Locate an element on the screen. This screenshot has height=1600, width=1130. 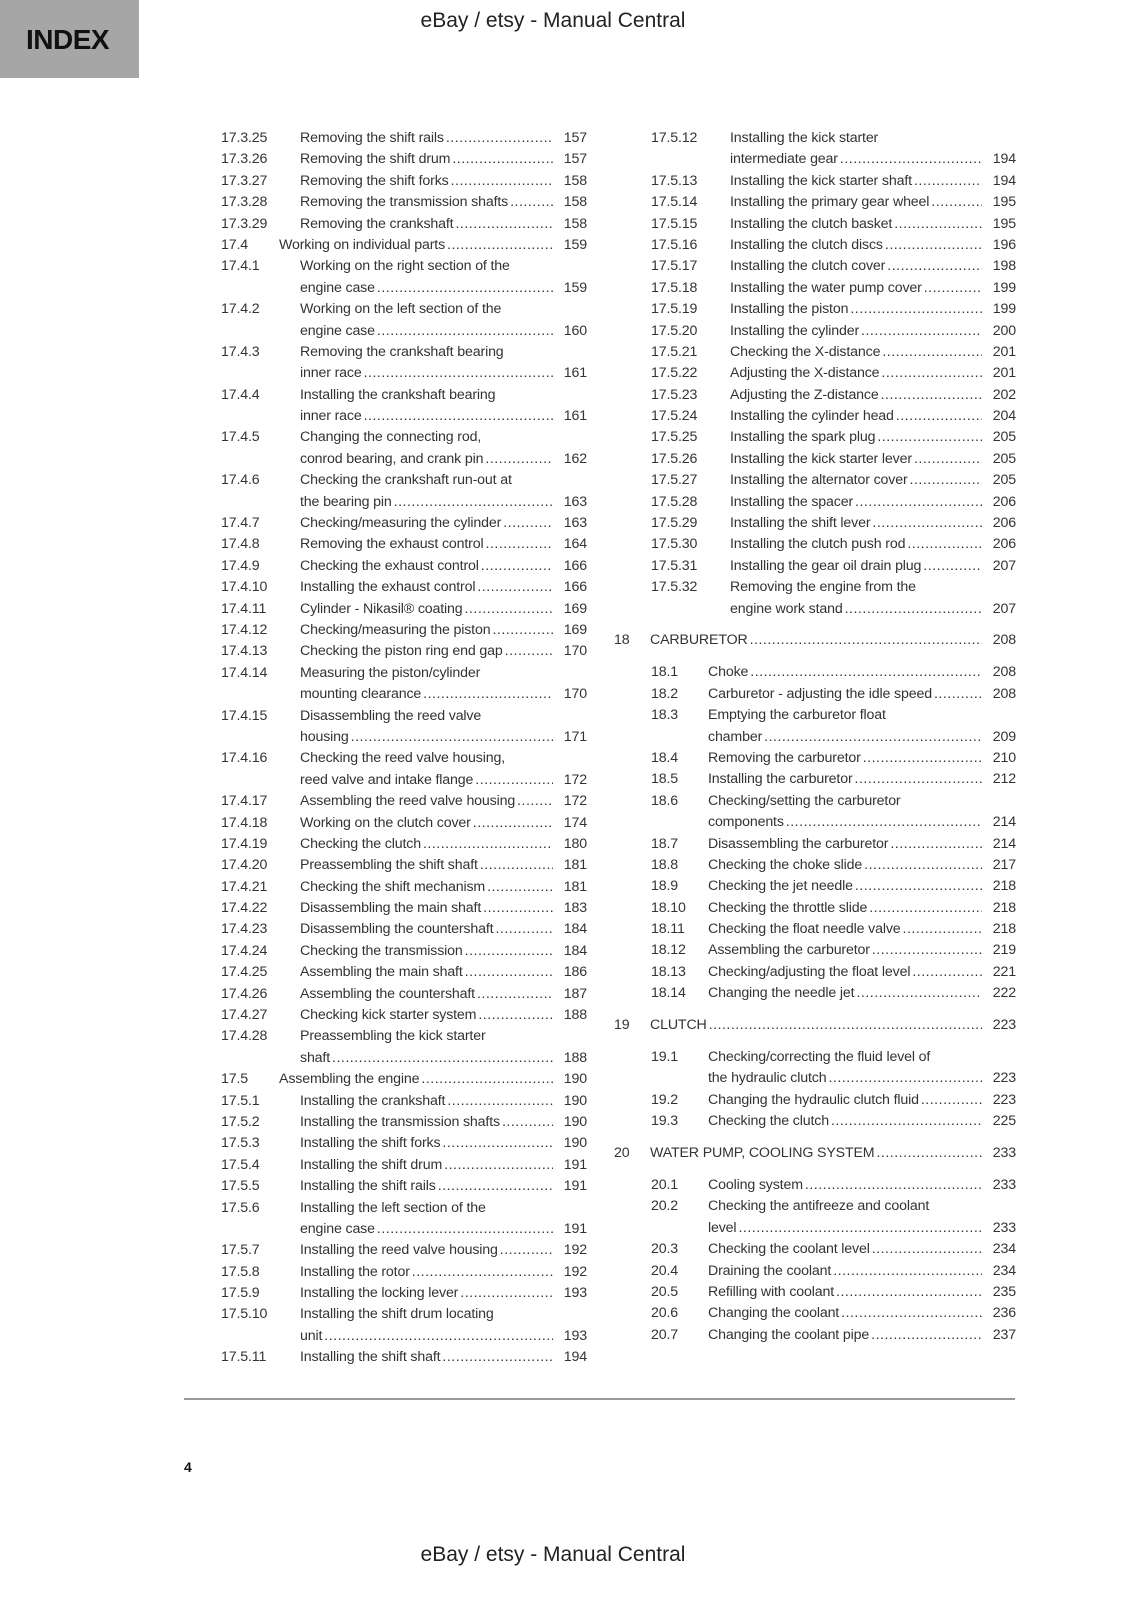
toc-entry: 17.4.21 Checking the shift mechanism 181 is located at coordinates (404, 887).